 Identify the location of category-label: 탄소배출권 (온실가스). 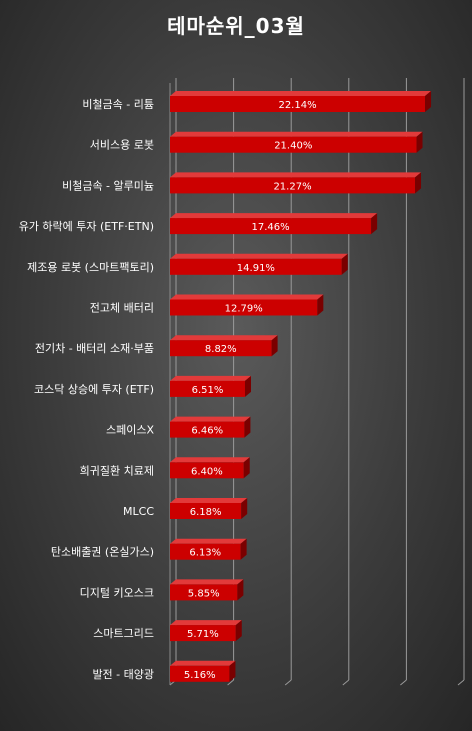
(102, 552).